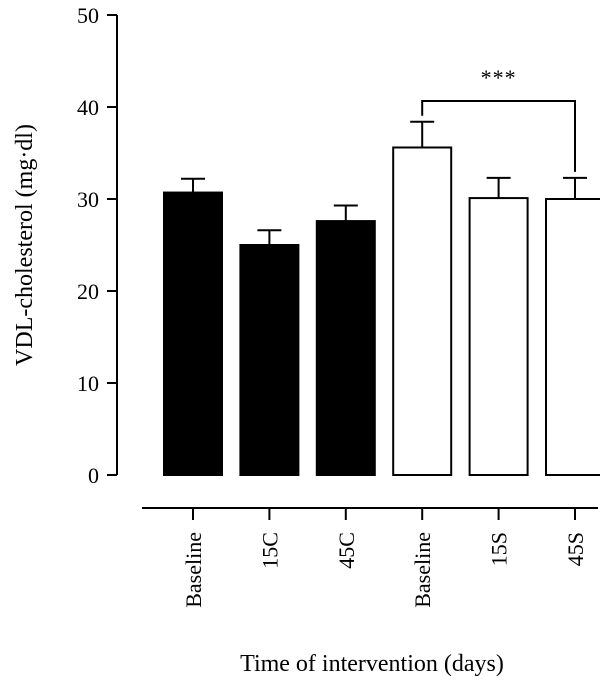 The height and width of the screenshot is (684, 600). What do you see at coordinates (88, 199) in the screenshot?
I see `y-tick-label: 30` at bounding box center [88, 199].